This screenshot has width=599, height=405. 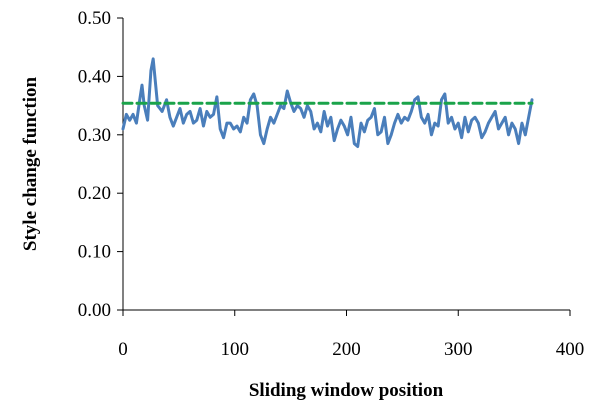 What do you see at coordinates (100, 164) in the screenshot?
I see `y-axis-ticks: 0.00 0.10 0.20 0.30 0.40 0.50` at bounding box center [100, 164].